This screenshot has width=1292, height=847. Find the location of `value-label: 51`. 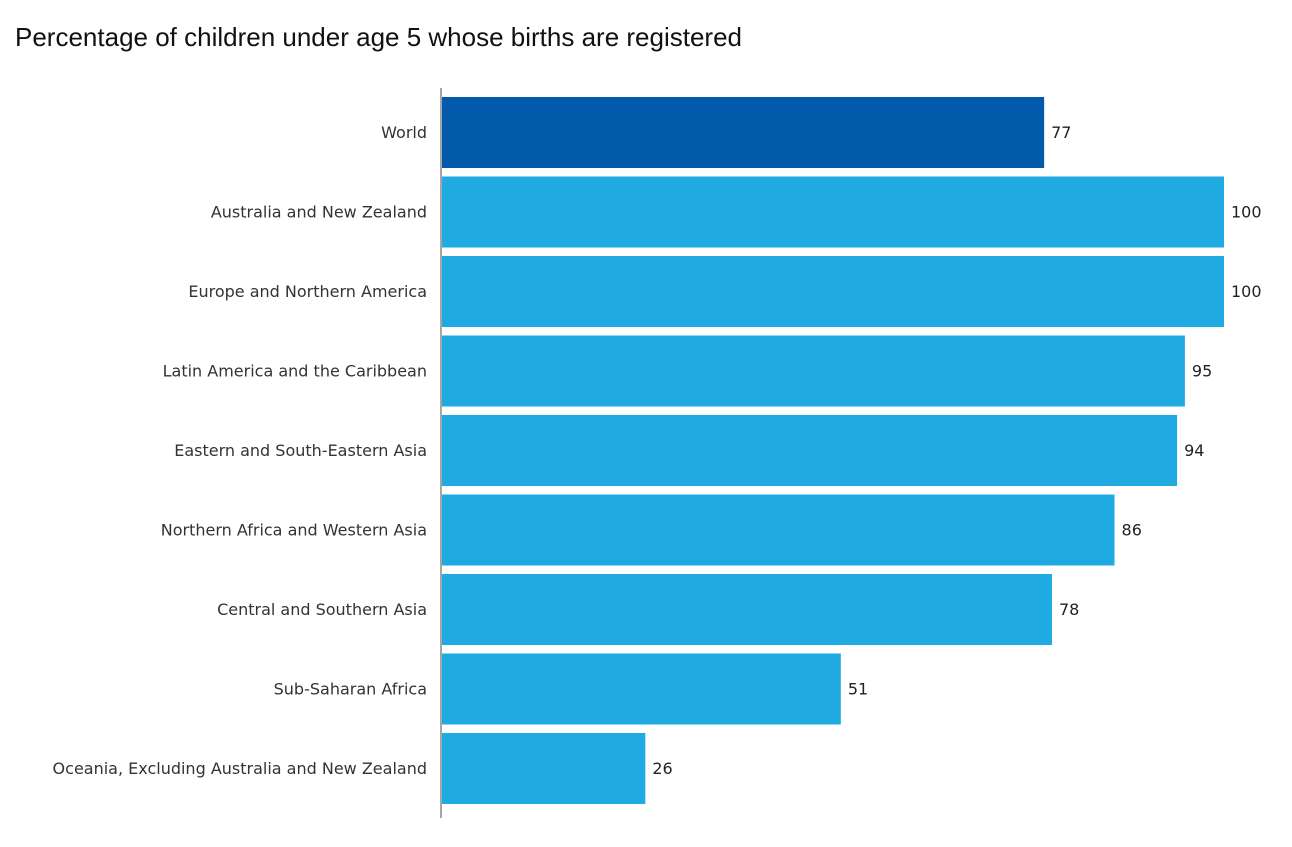

value-label: 51 is located at coordinates (858, 689).